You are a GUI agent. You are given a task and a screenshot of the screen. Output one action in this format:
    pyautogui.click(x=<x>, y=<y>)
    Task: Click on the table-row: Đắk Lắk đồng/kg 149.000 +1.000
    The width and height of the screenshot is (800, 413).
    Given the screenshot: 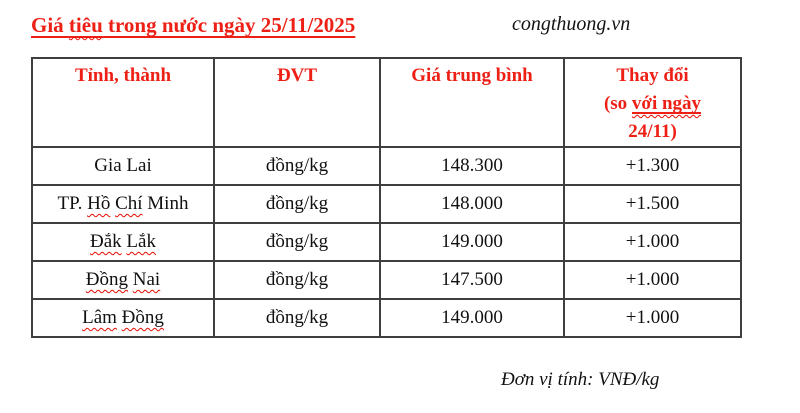 What is the action you would take?
    pyautogui.click(x=386, y=242)
    